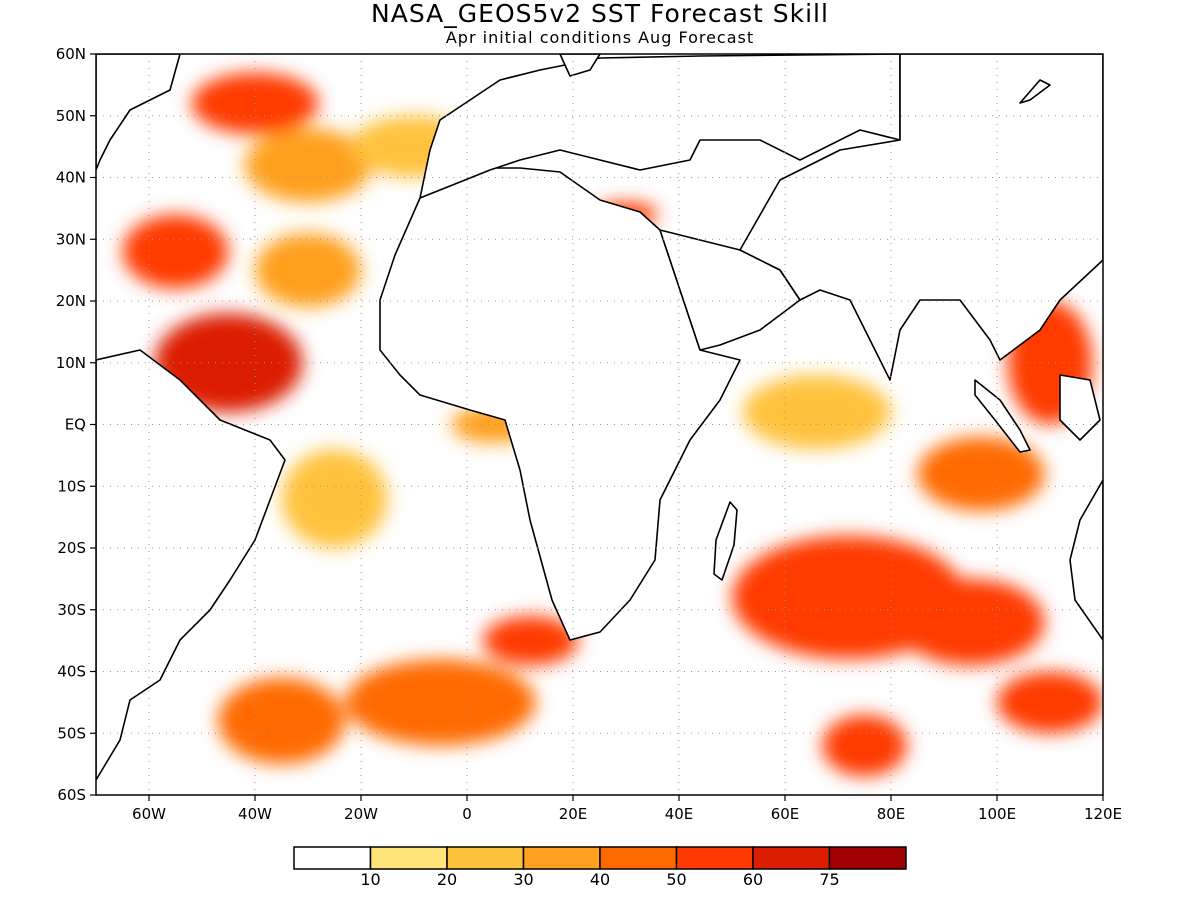 This screenshot has height=900, width=1200. Describe the element at coordinates (1080, 407) in the screenshot. I see `borneo-outline` at that location.